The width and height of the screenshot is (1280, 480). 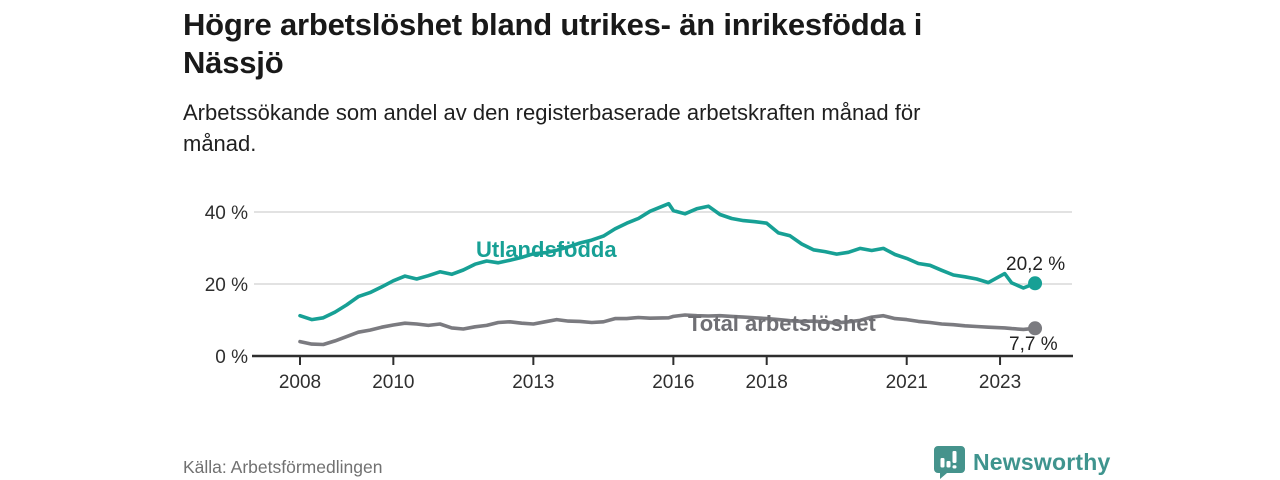 I want to click on series-label-total-arbetsloshet: Total arbetslöshet, so click(x=782, y=323).